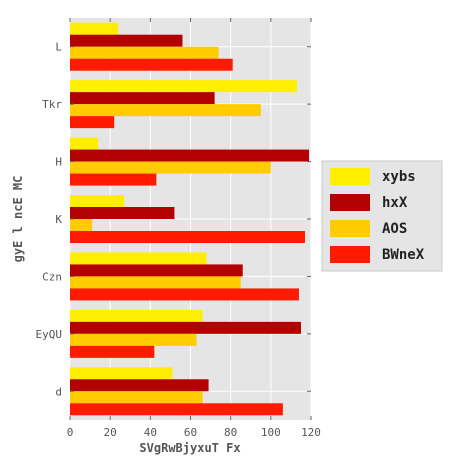  Describe the element at coordinates (403, 255) in the screenshot. I see `legend-label: BWneX` at that location.